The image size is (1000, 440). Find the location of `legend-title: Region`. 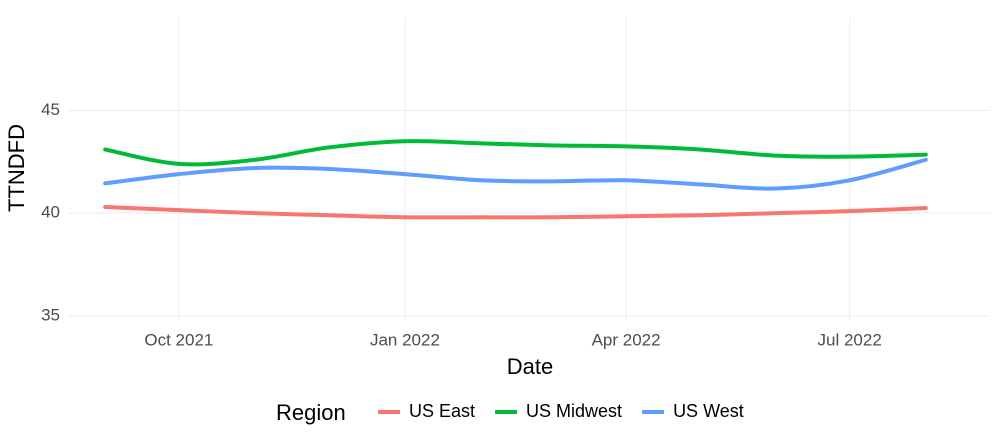

legend-title: Region is located at coordinates (311, 412).